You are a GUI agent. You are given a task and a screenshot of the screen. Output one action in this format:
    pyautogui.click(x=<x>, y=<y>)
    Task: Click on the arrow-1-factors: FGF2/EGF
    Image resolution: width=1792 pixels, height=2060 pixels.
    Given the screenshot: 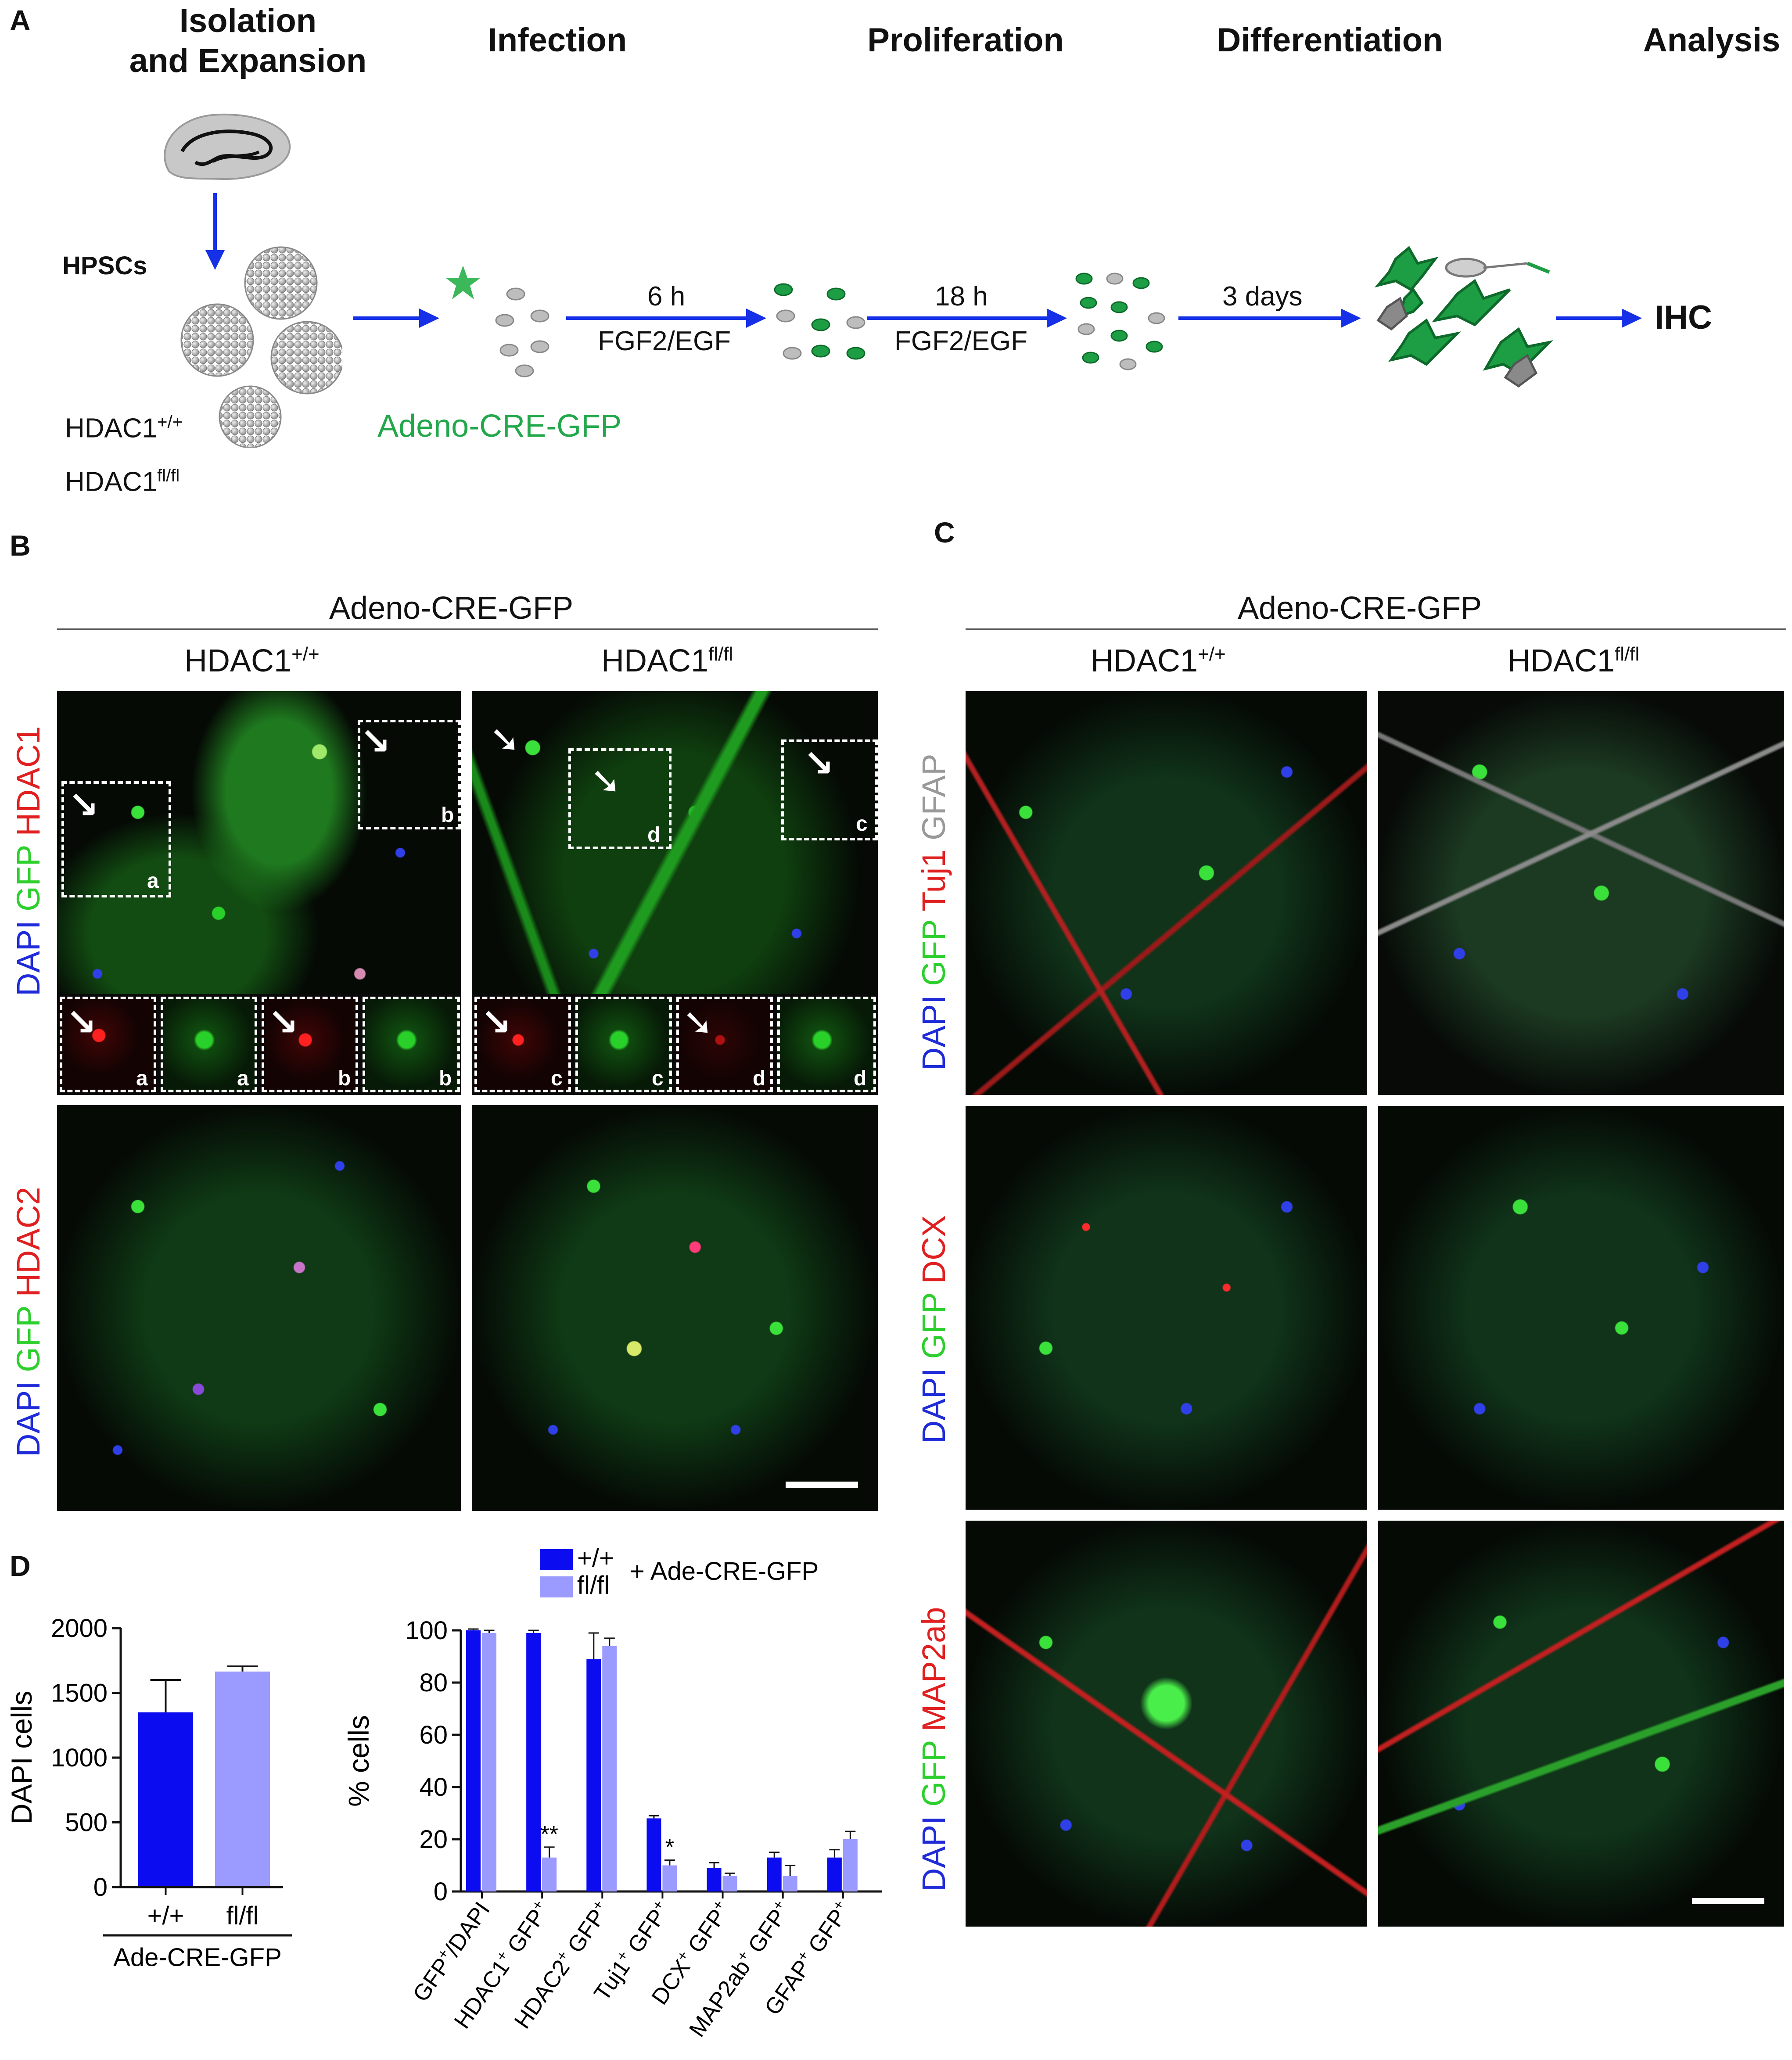 What is the action you would take?
    pyautogui.click(x=664, y=341)
    